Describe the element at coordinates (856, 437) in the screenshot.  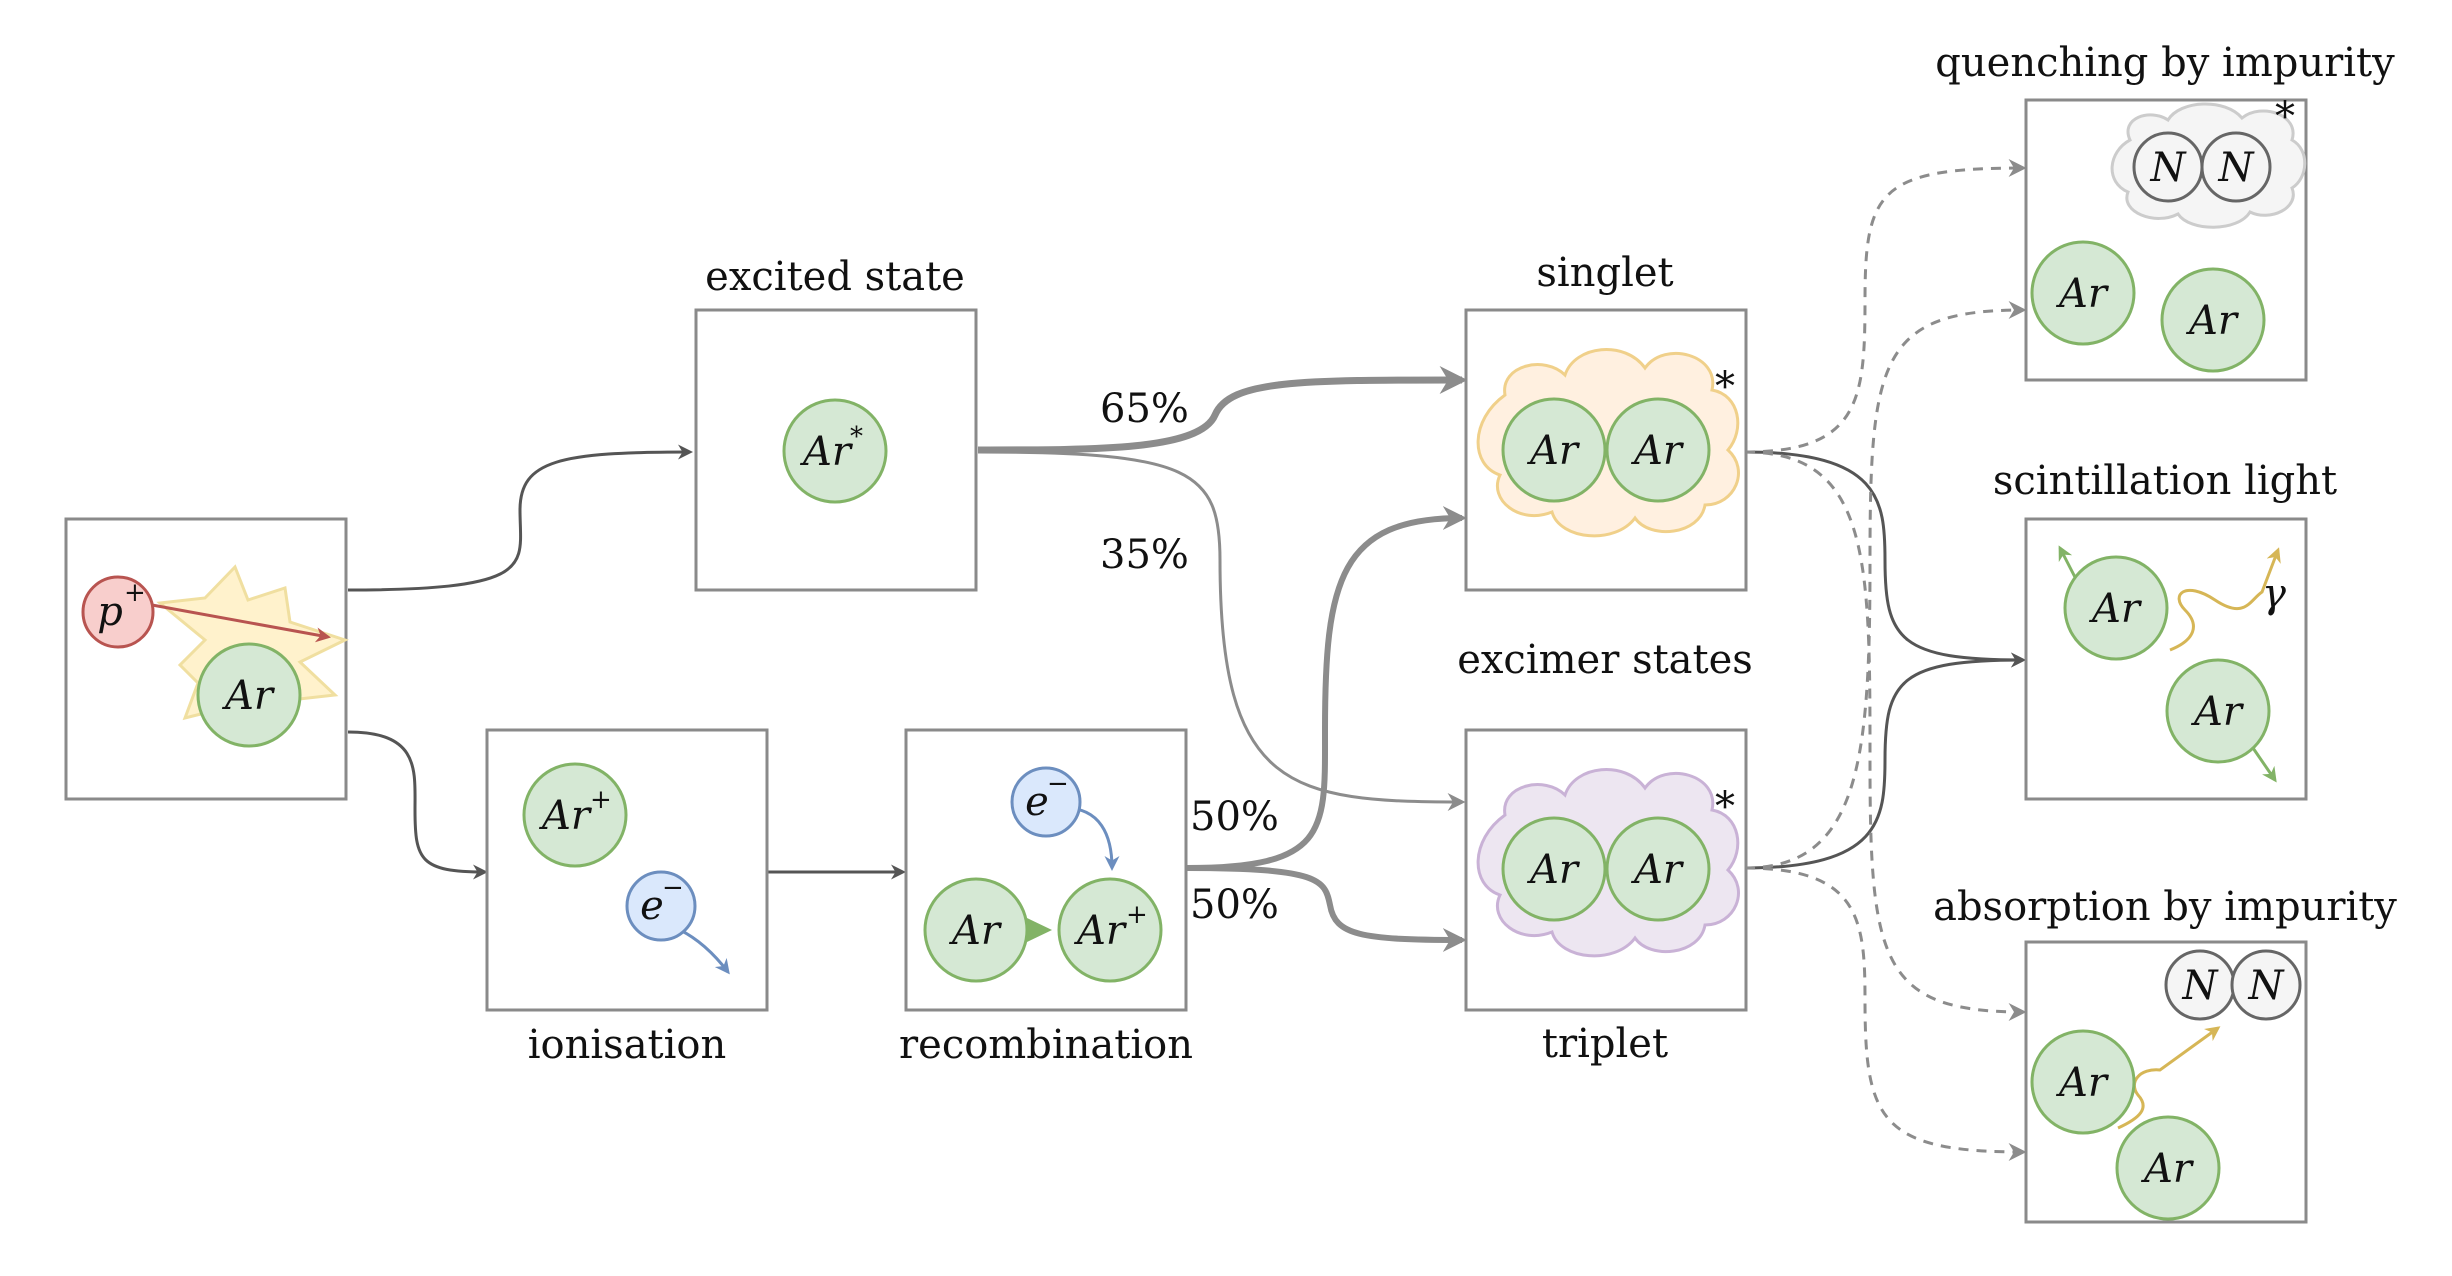
I see `excited-star: *` at that location.